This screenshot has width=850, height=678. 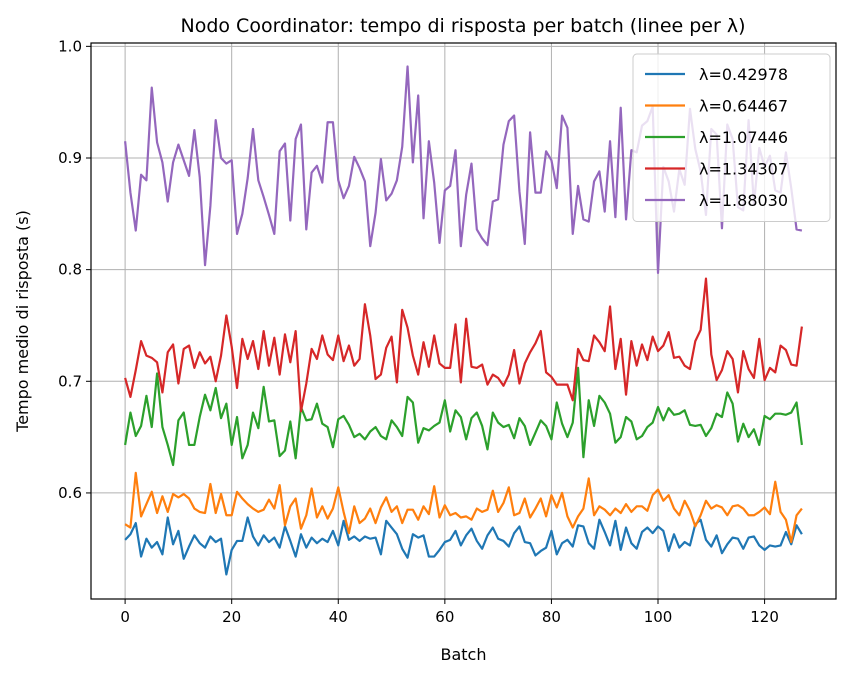 What do you see at coordinates (743, 200) in the screenshot?
I see `legend-entry-label: λ=1.88030` at bounding box center [743, 200].